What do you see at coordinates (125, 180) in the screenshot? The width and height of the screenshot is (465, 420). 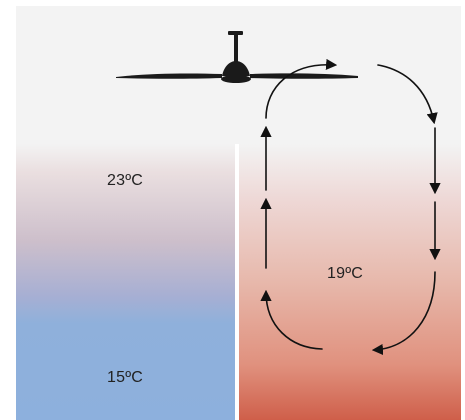 I see `temperature-label-warm: 23ºC` at bounding box center [125, 180].